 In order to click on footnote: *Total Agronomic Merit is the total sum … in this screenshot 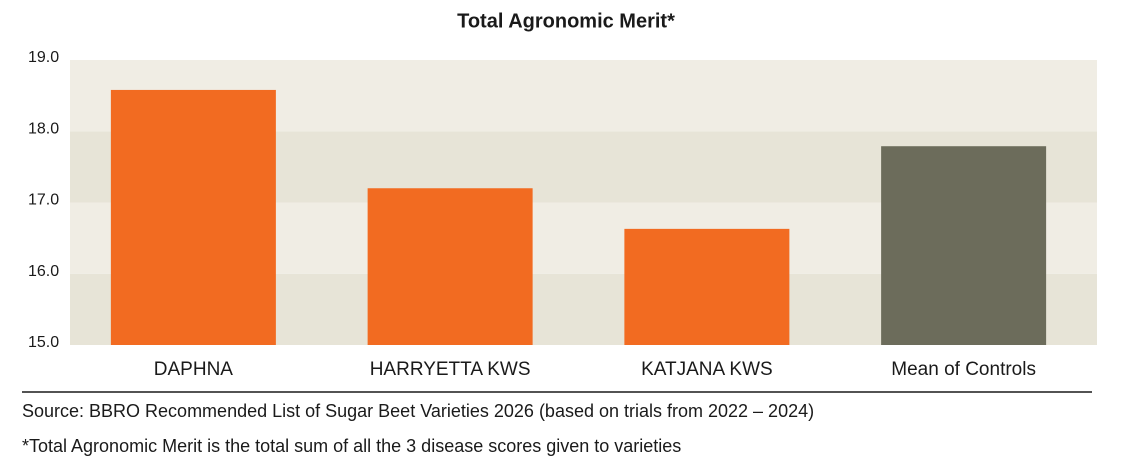, I will do `click(351, 446)`.